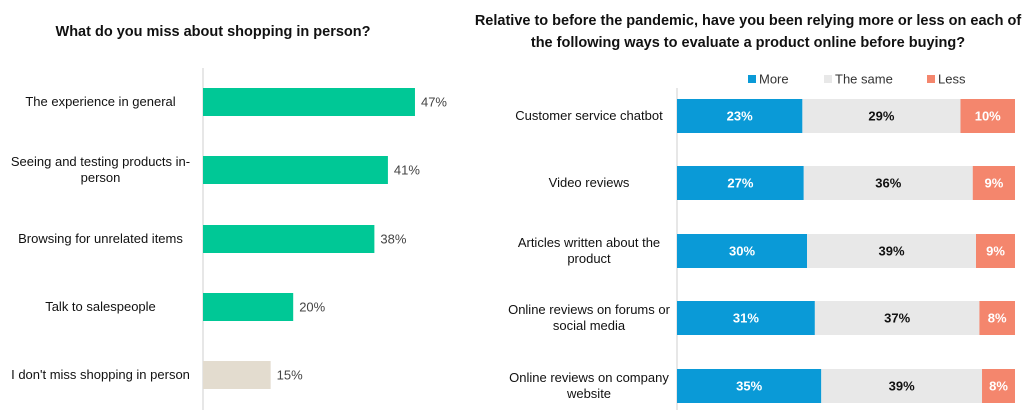 This screenshot has height=415, width=1030. I want to click on value-label: 23%, so click(740, 115).